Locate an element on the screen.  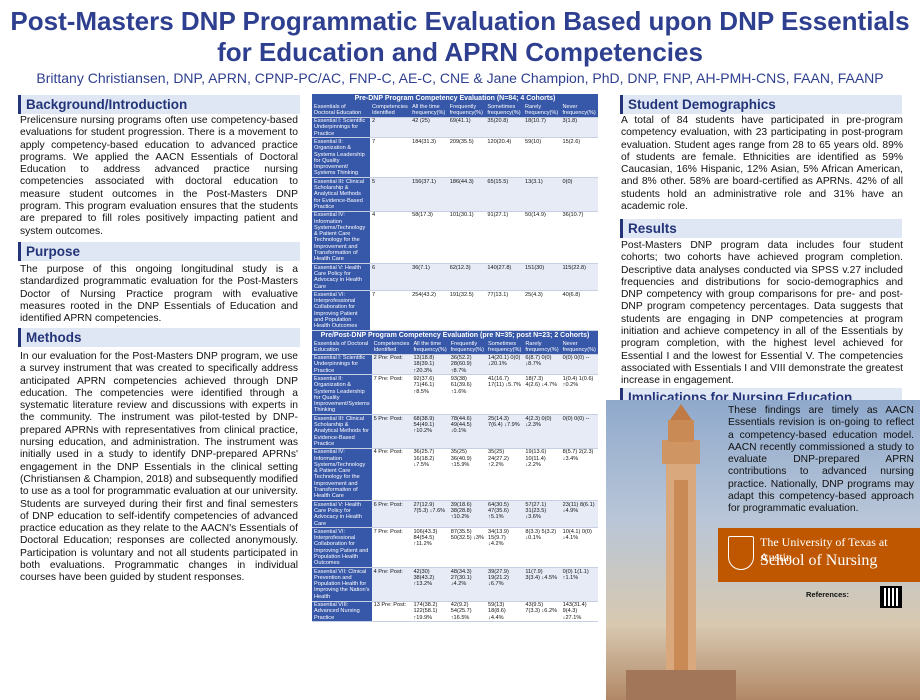
table-cell: 4 Pre: Post: is located at coordinates (391, 475).